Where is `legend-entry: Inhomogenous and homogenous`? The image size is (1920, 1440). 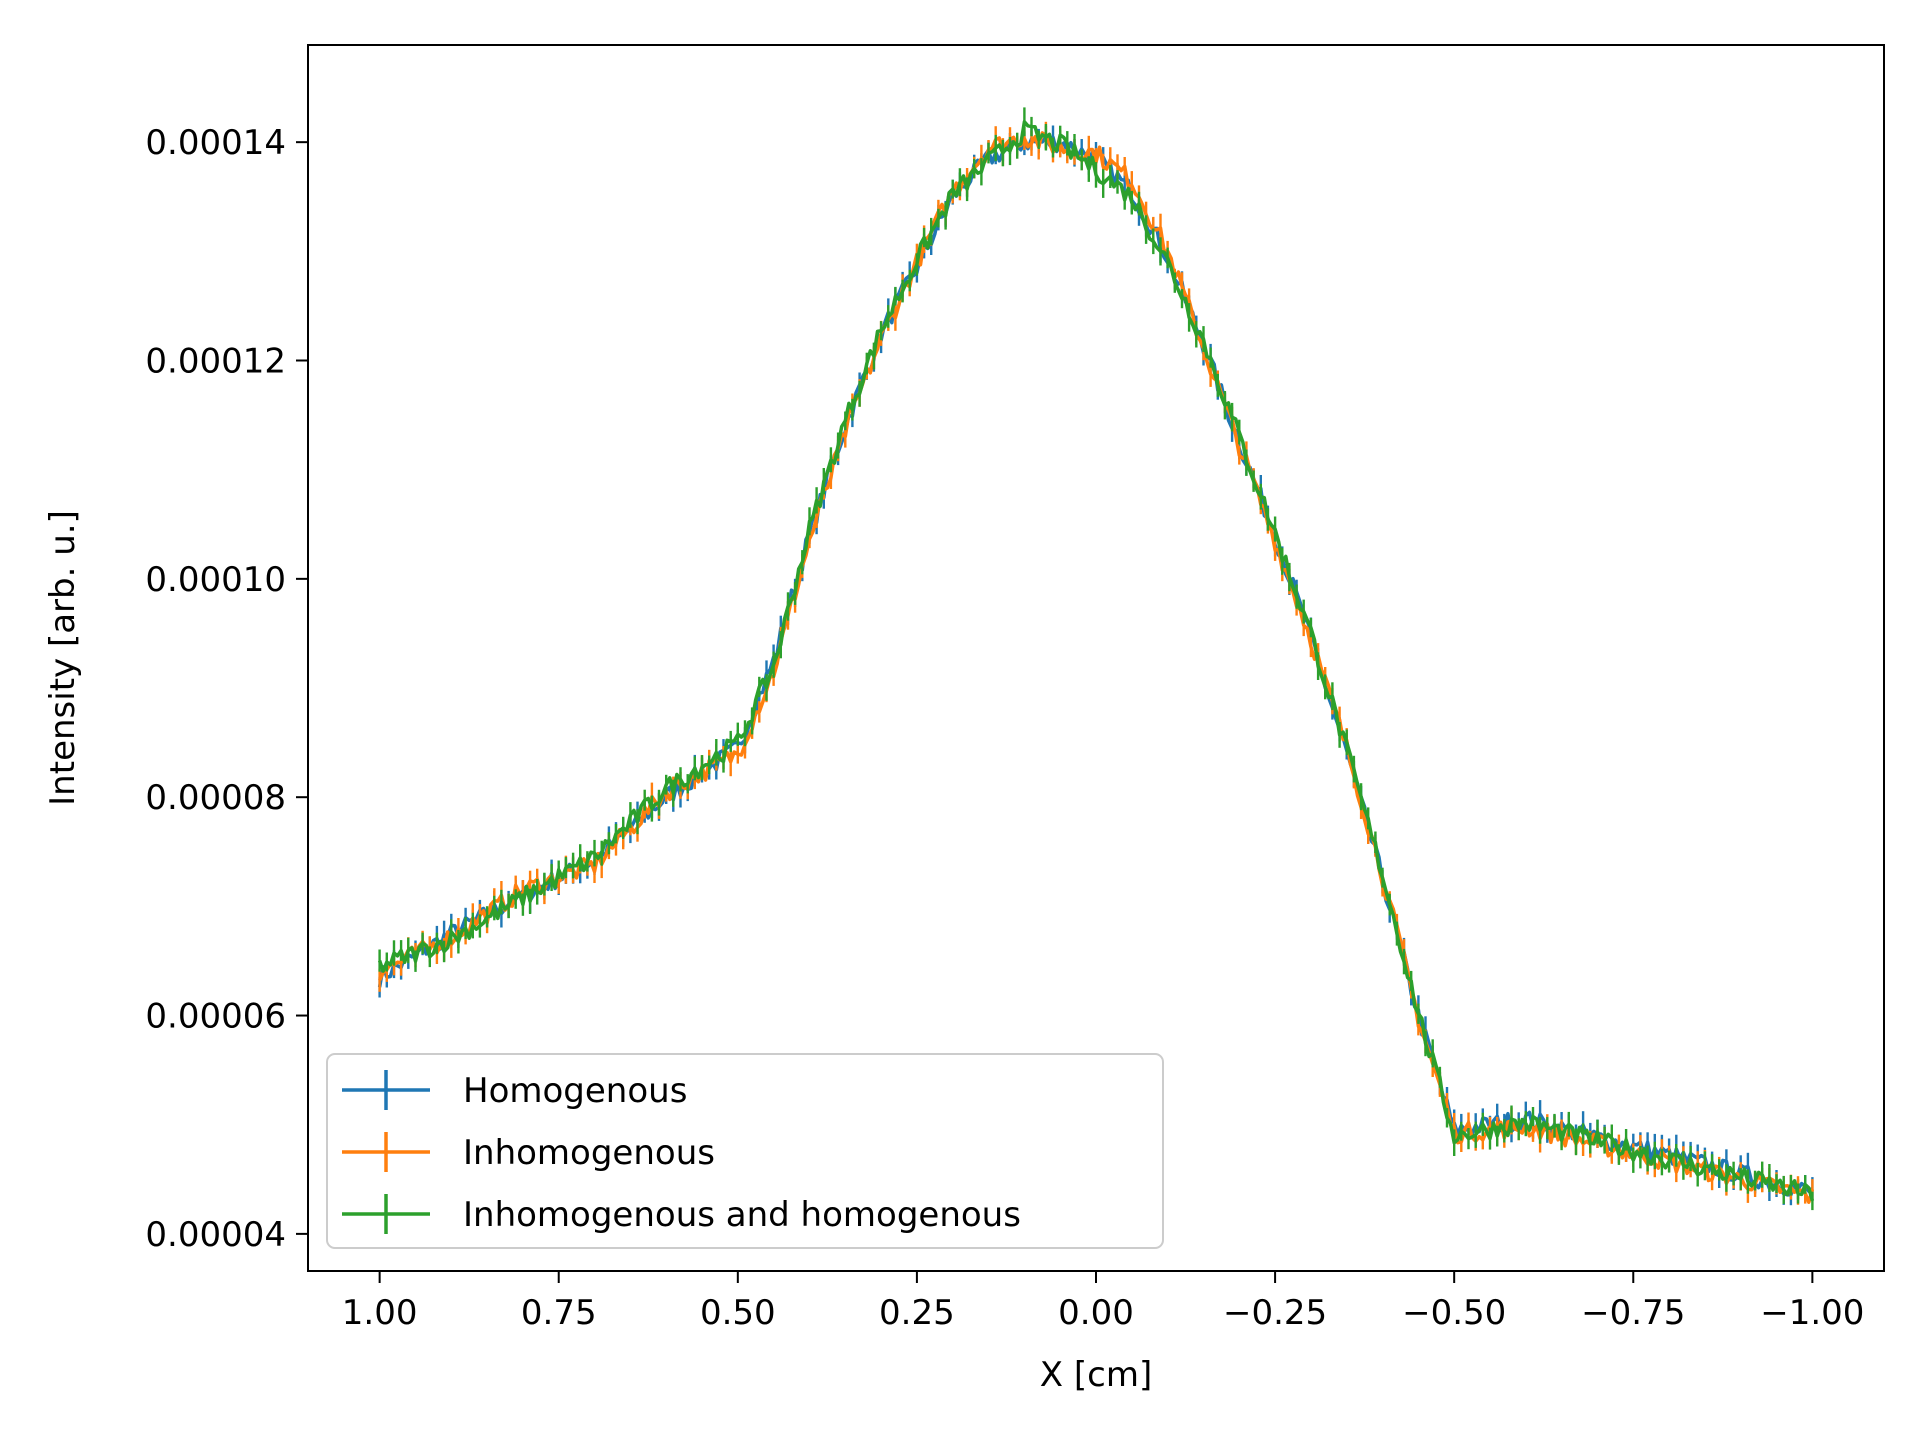 legend-entry: Inhomogenous and homogenous is located at coordinates (681, 1214).